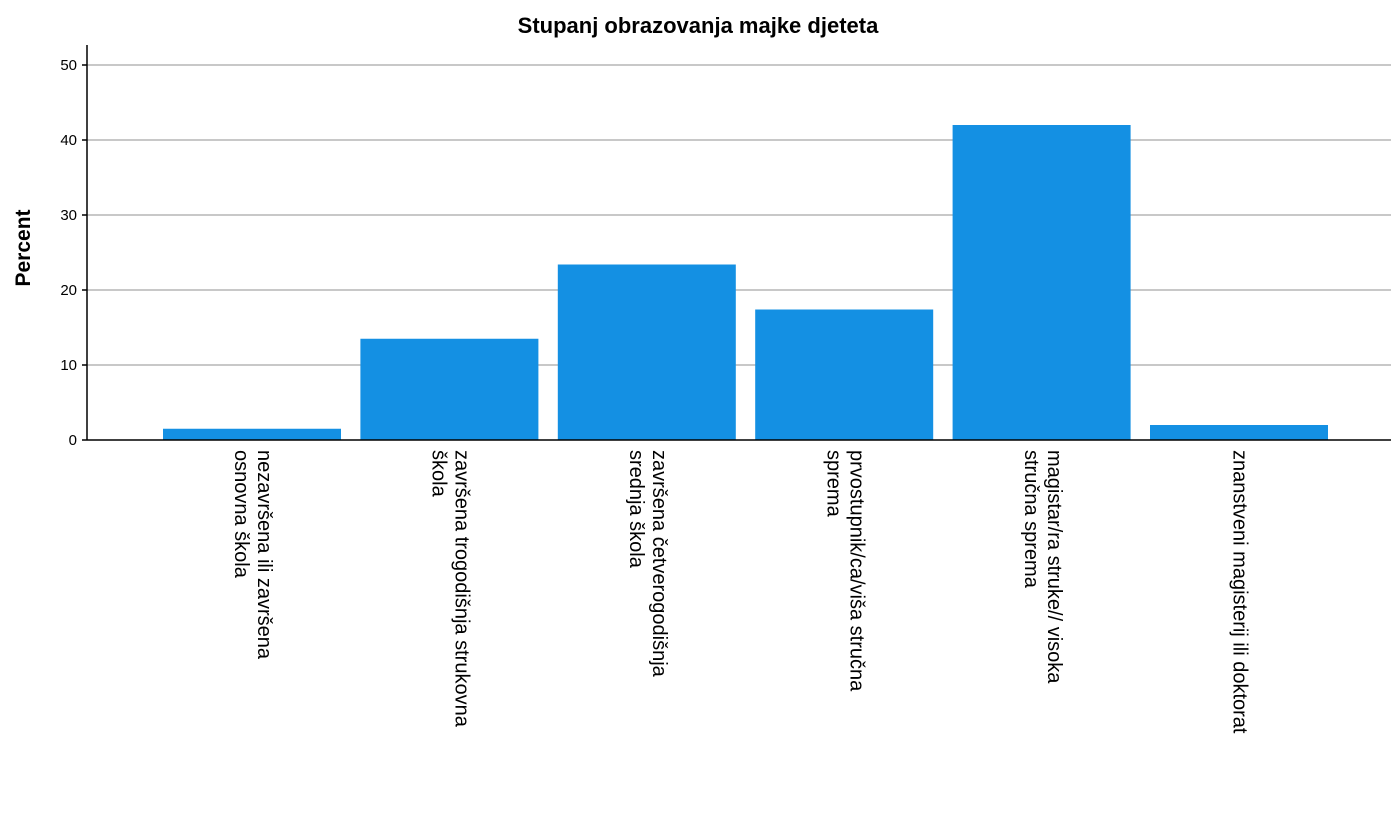 The height and width of the screenshot is (830, 1391). What do you see at coordinates (68, 365) in the screenshot?
I see `y-tick-label: 10` at bounding box center [68, 365].